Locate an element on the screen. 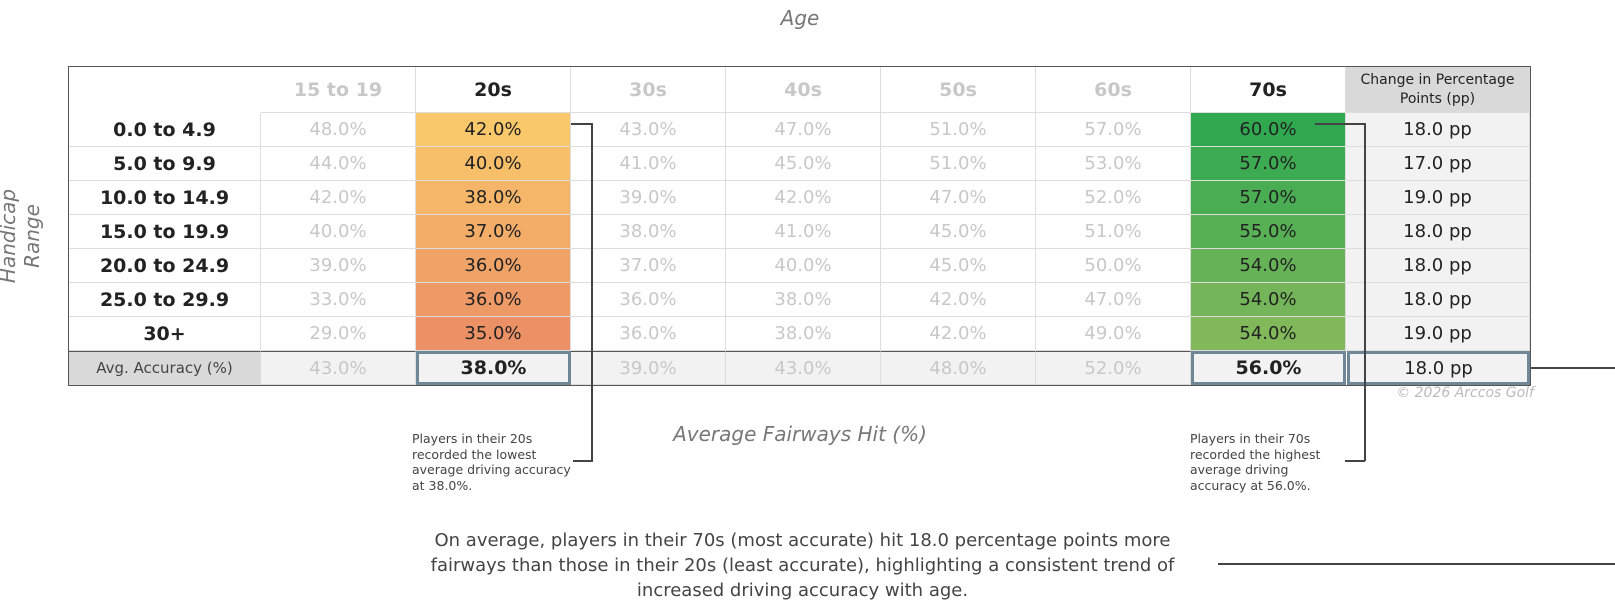 The height and width of the screenshot is (615, 1615). table-cell: 60.0% is located at coordinates (1268, 130).